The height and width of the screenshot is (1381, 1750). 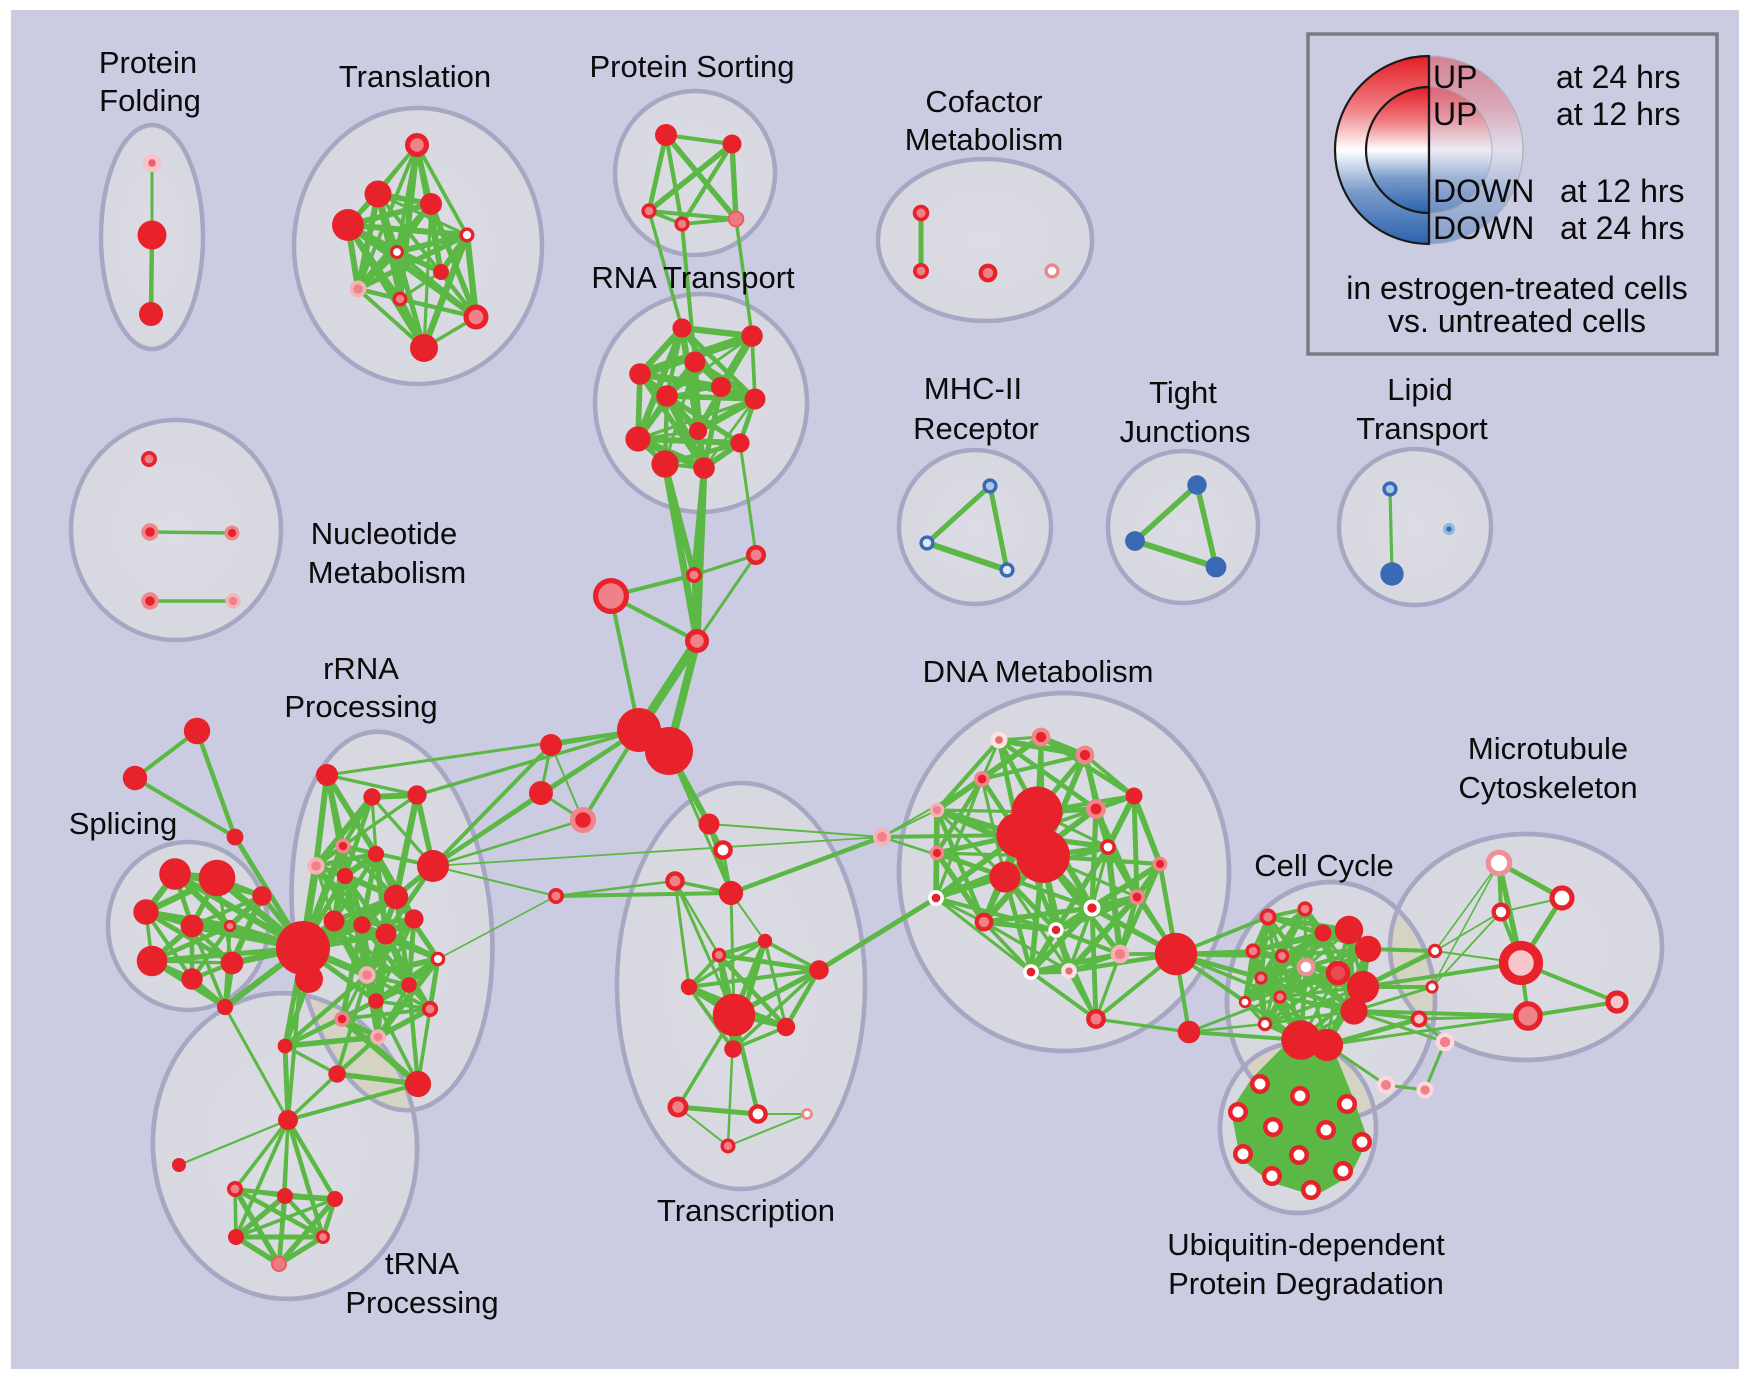 What do you see at coordinates (123, 823) in the screenshot?
I see `svg-text: Splicing` at bounding box center [123, 823].